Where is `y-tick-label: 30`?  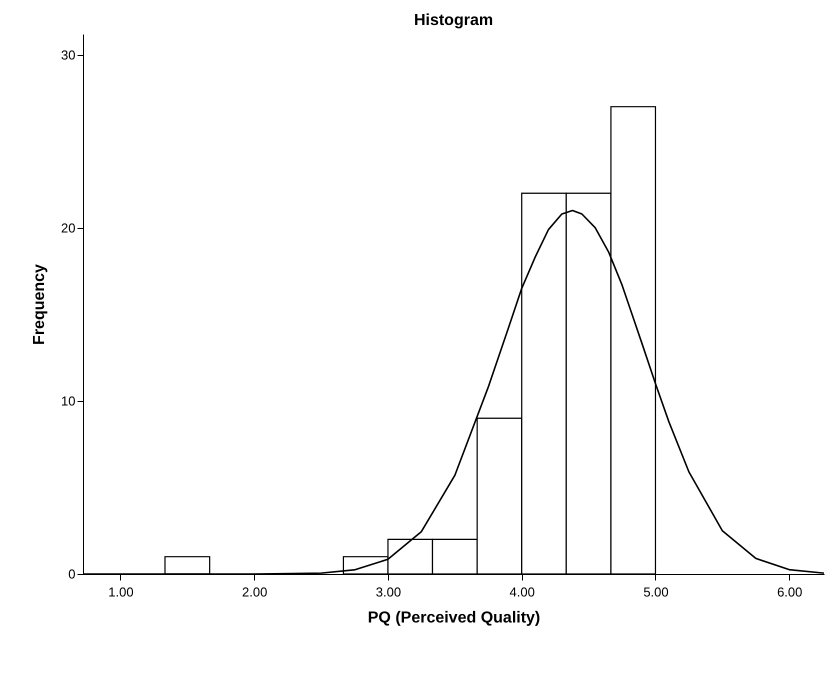
y-tick-label: 30 is located at coordinates (68, 54).